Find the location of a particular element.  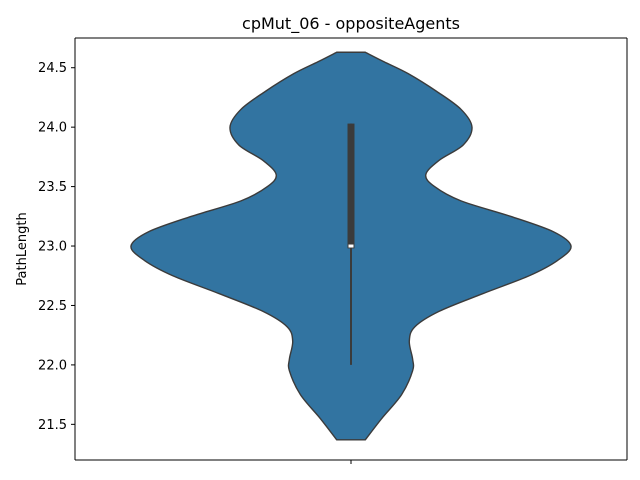

y-tick-label: 22.5 is located at coordinates (52, 306).